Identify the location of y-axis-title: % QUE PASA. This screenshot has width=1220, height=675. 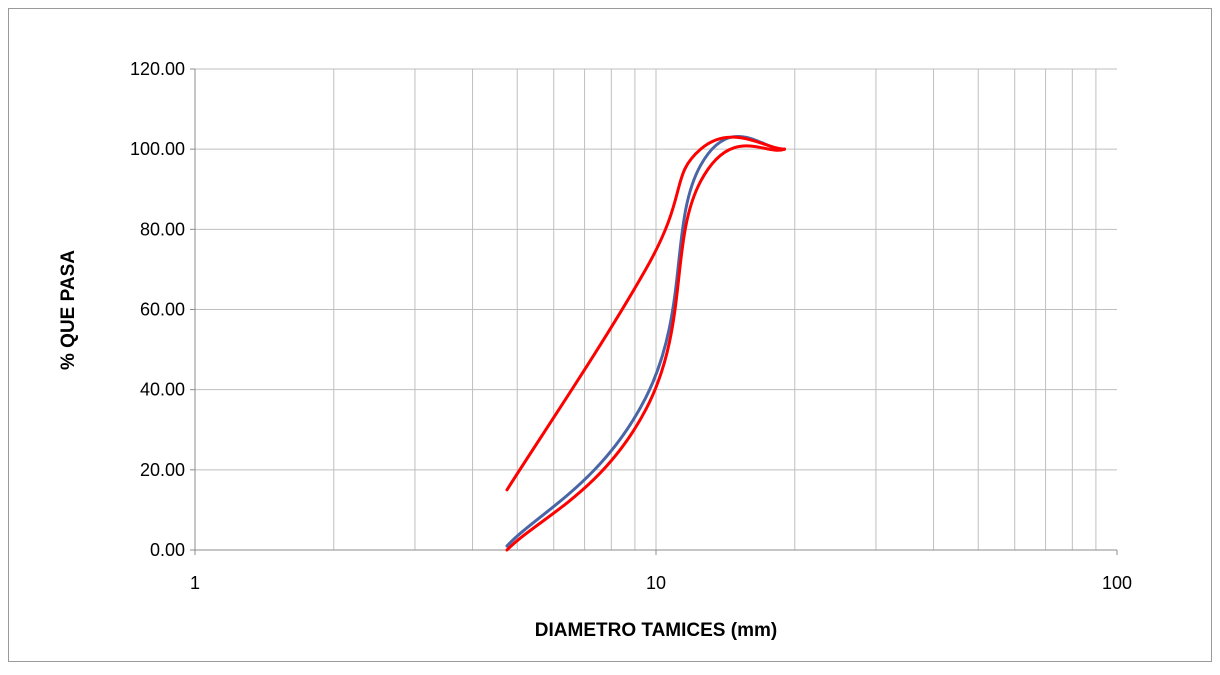
(68, 310).